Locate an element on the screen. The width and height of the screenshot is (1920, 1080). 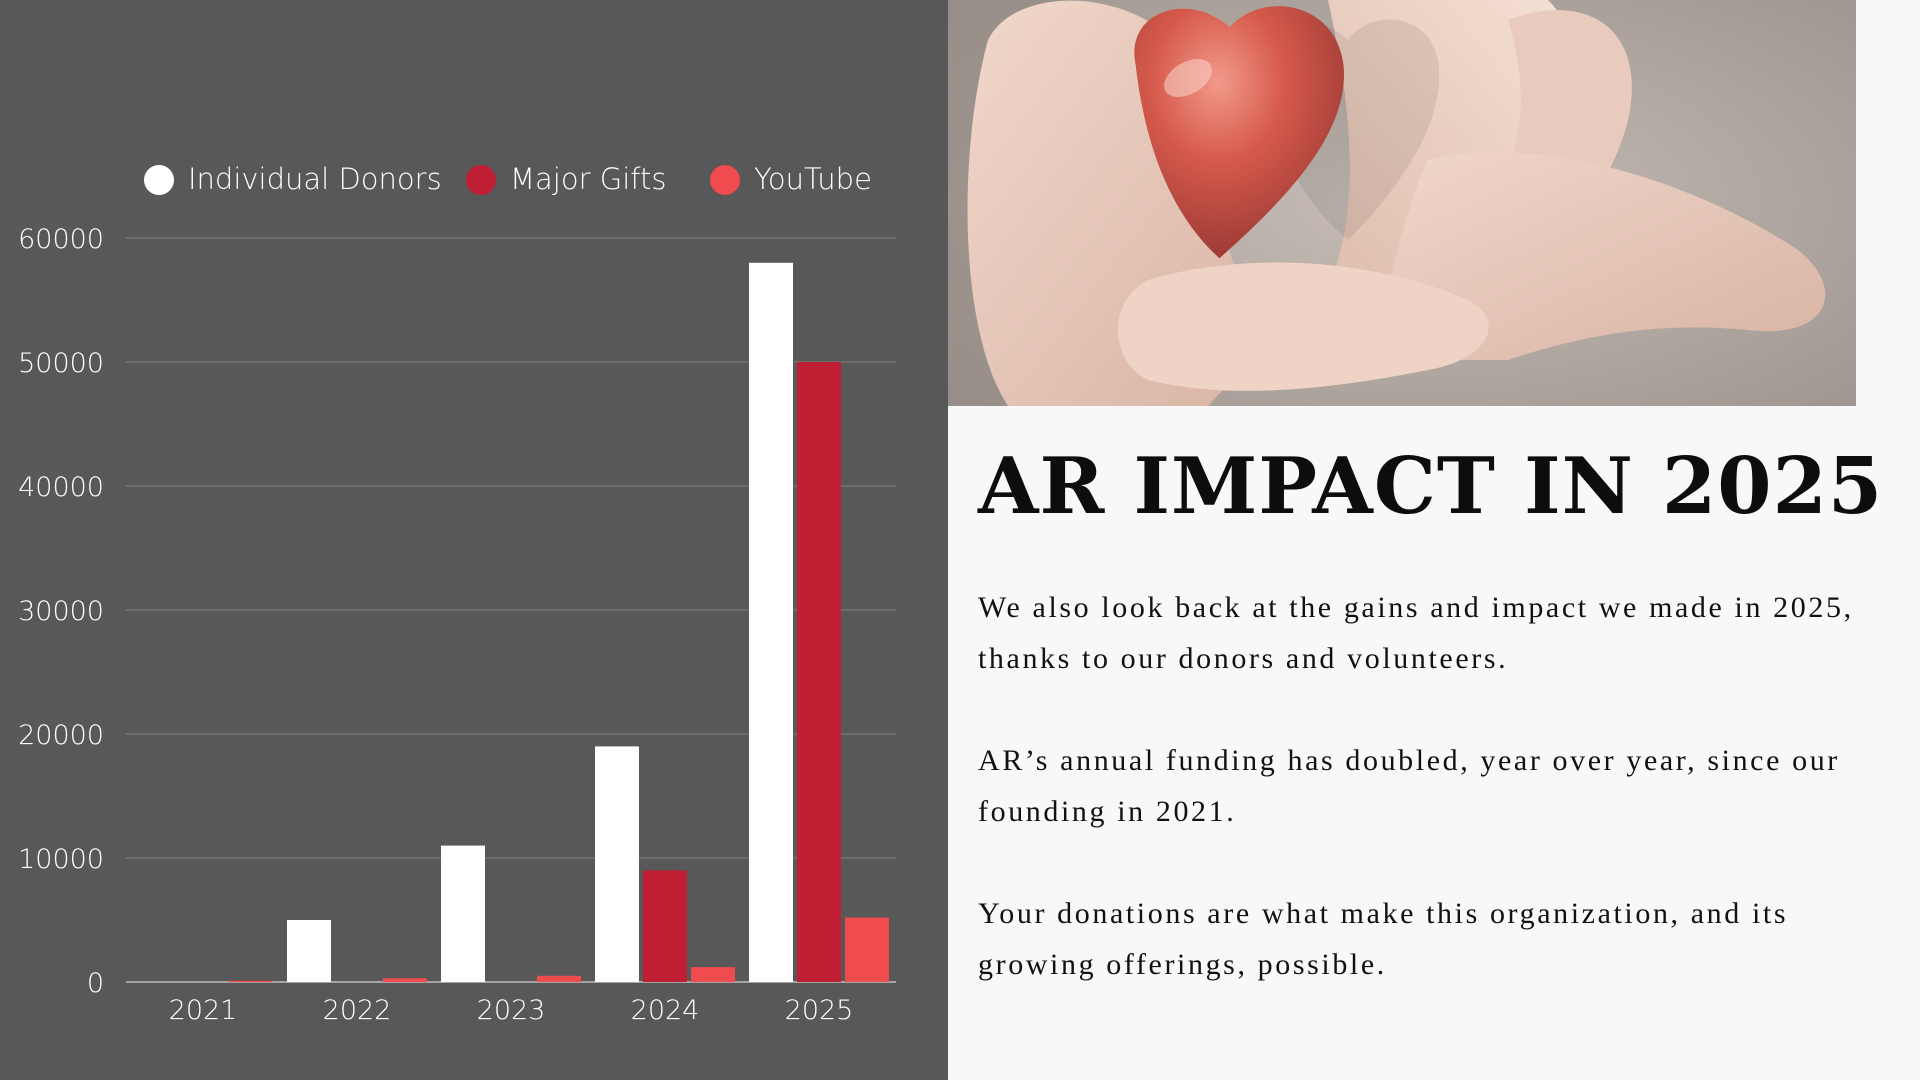
bar-major-gifts-2025 is located at coordinates (819, 672).